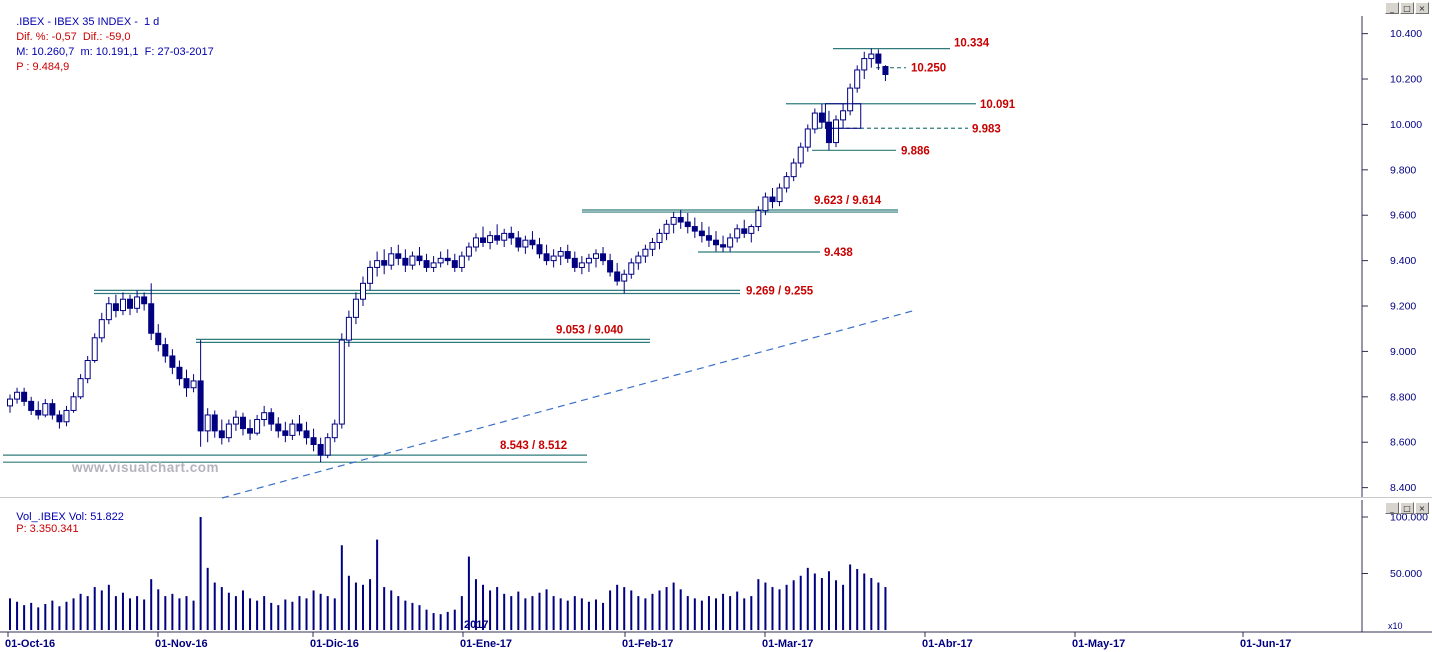 Image resolution: width=1432 pixels, height=652 pixels. I want to click on consolidation-box, so click(843, 116).